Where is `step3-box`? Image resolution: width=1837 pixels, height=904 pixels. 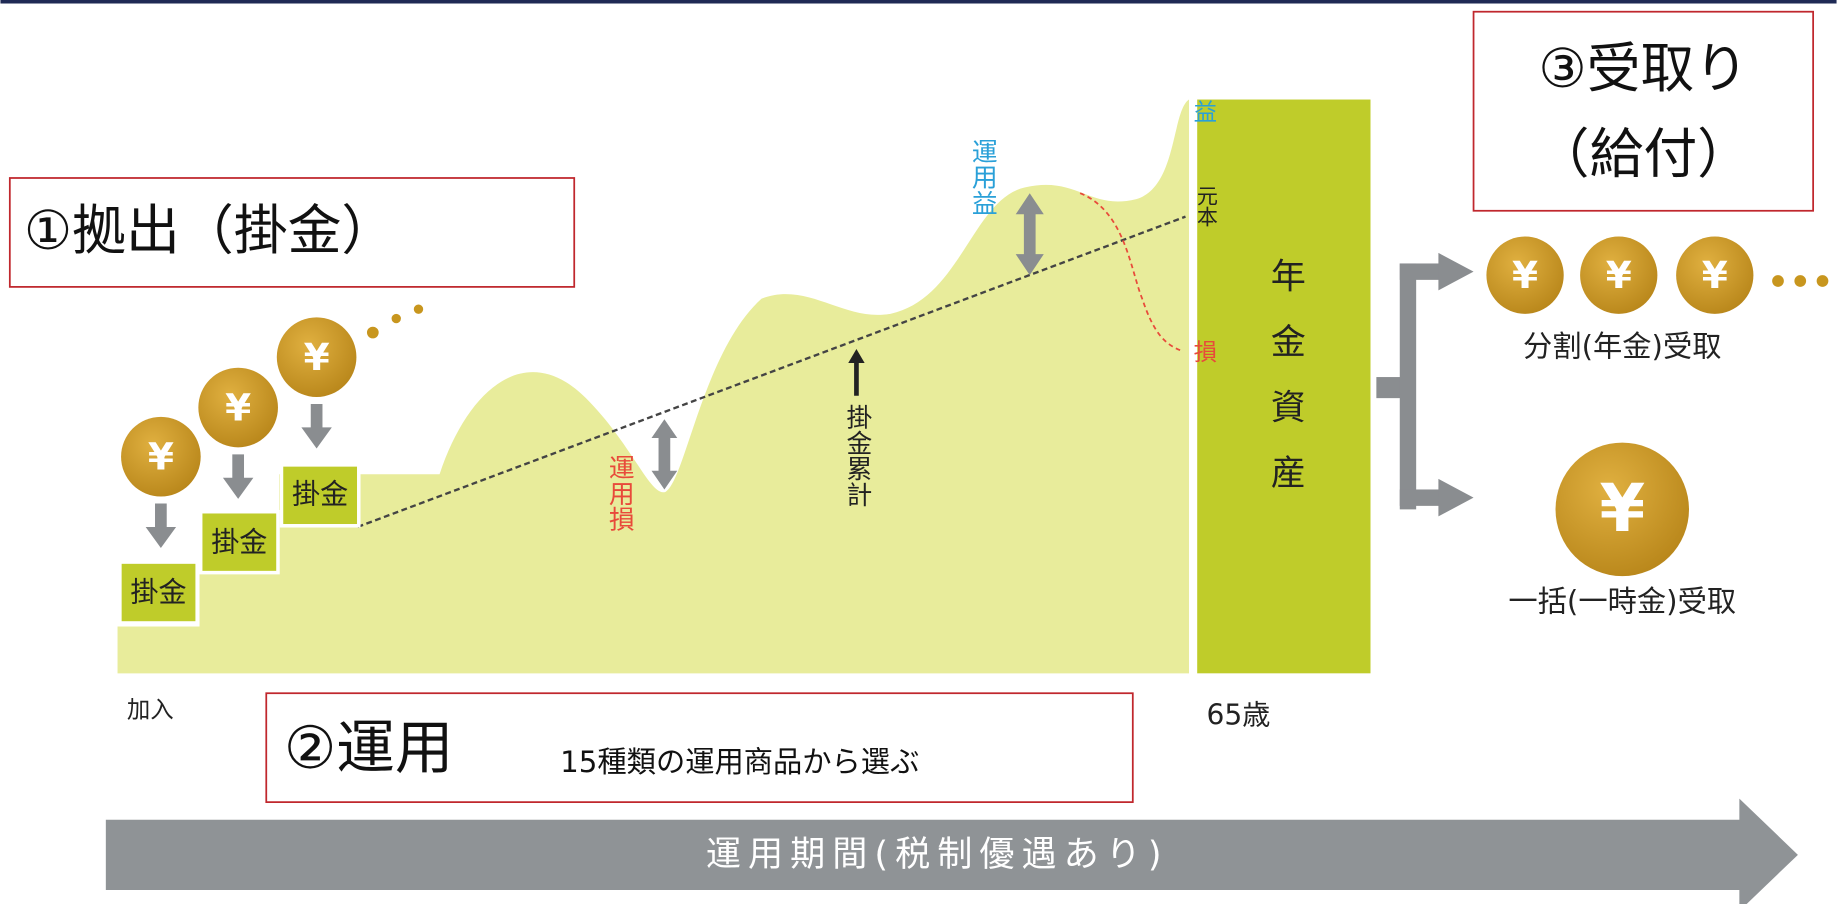
step3-box is located at coordinates (1643, 111).